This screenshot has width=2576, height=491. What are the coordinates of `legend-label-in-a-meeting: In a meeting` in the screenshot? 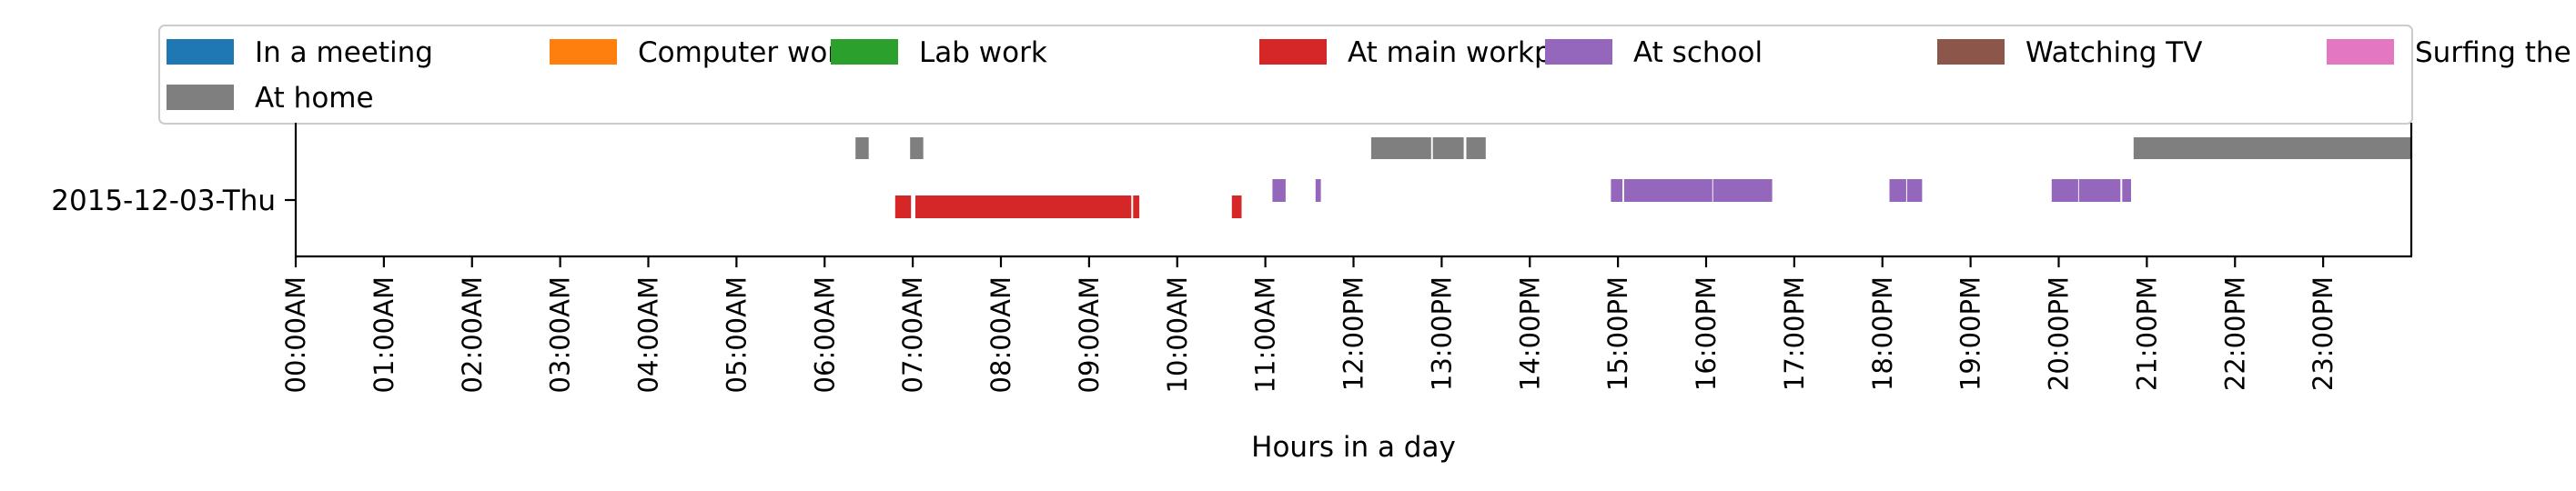 It's located at (344, 52).